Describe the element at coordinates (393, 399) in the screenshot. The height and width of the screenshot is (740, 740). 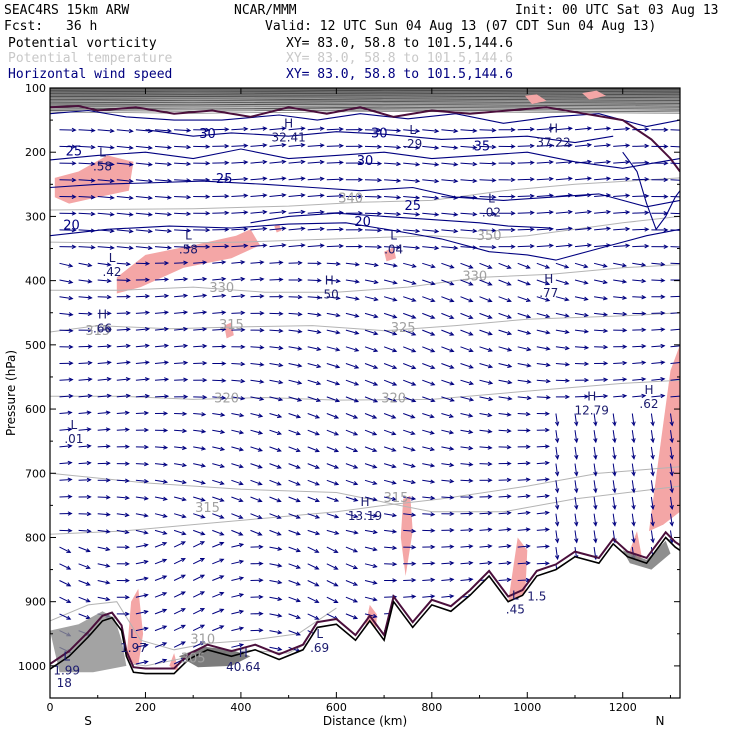
I see `theta-label: 320` at that location.